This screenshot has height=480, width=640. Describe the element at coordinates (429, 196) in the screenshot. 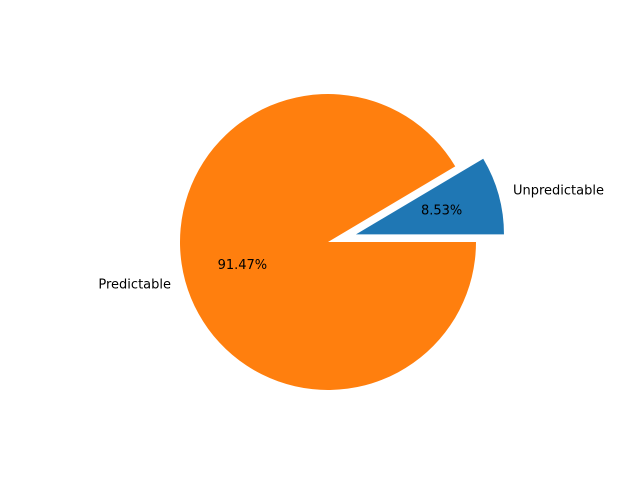

I see `pie-slice-unpredictable` at that location.